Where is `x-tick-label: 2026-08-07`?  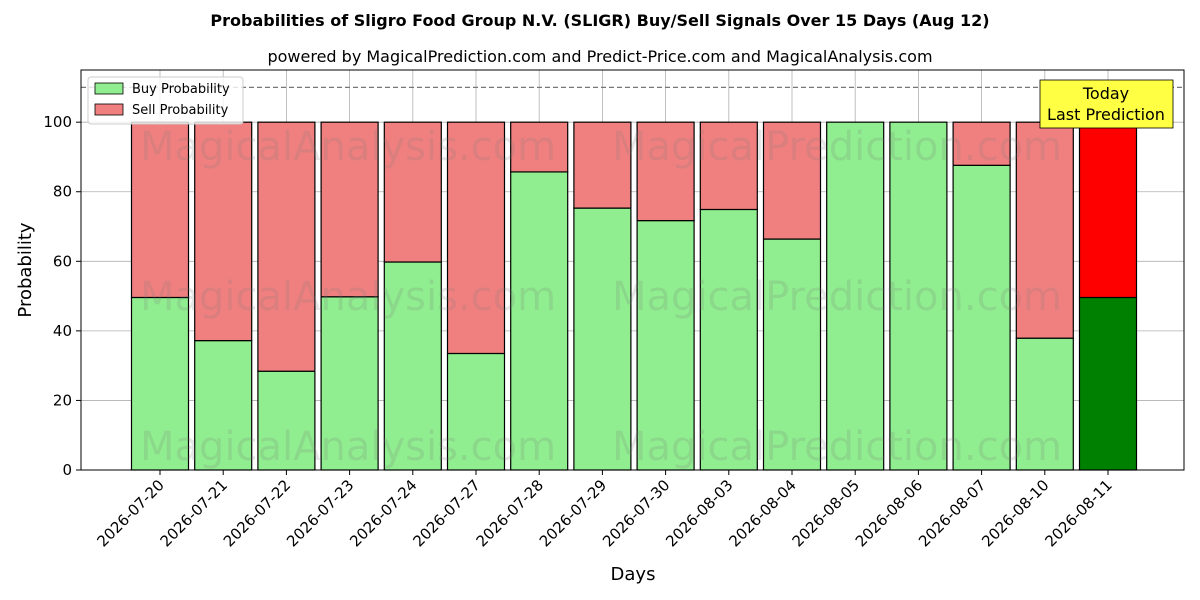
x-tick-label: 2026-08-07 is located at coordinates (952, 513).